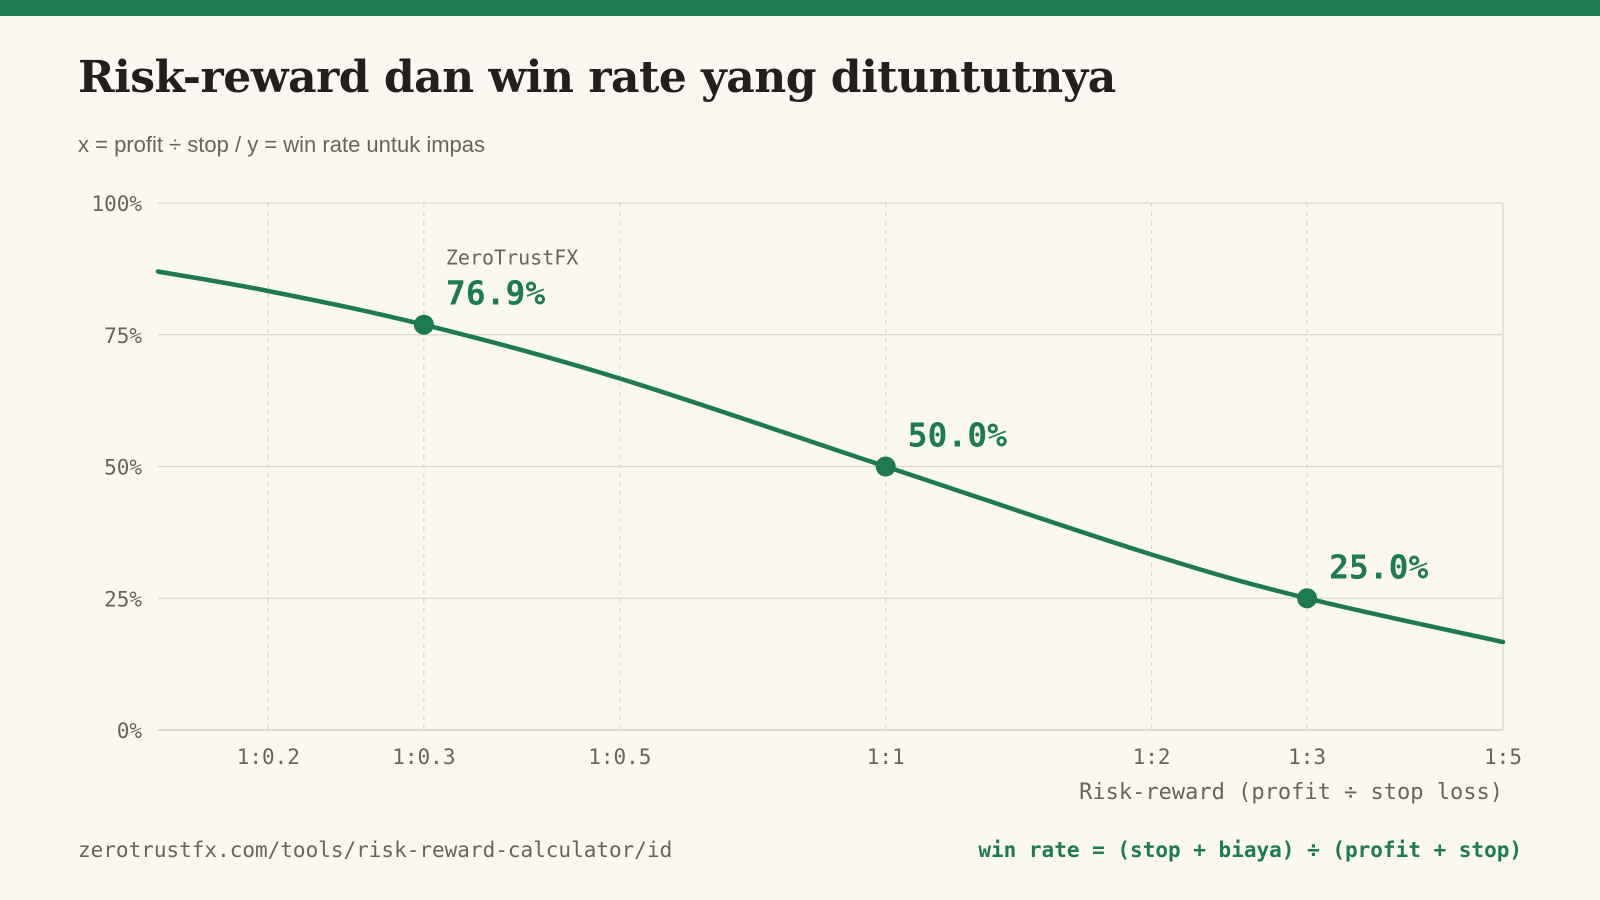 Image resolution: width=1600 pixels, height=900 pixels. Describe the element at coordinates (1378, 566) in the screenshot. I see `highlight-value-label: 25.0%` at that location.